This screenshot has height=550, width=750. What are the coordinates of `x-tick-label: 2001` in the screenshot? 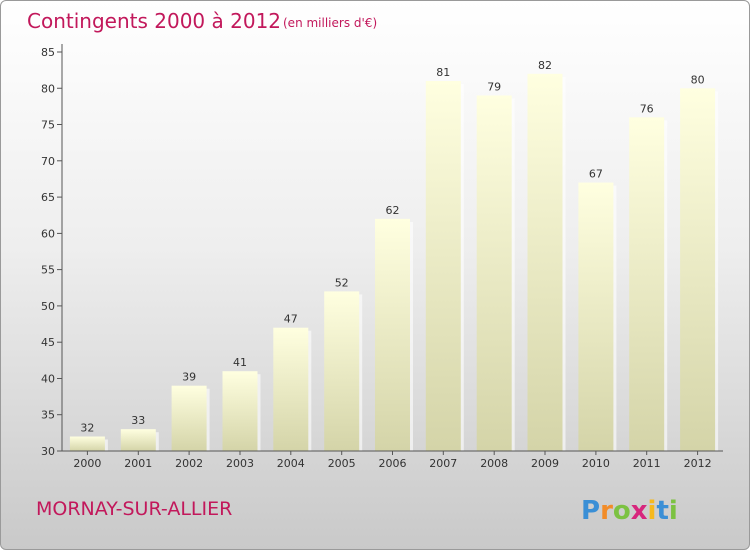 It's located at (138, 463).